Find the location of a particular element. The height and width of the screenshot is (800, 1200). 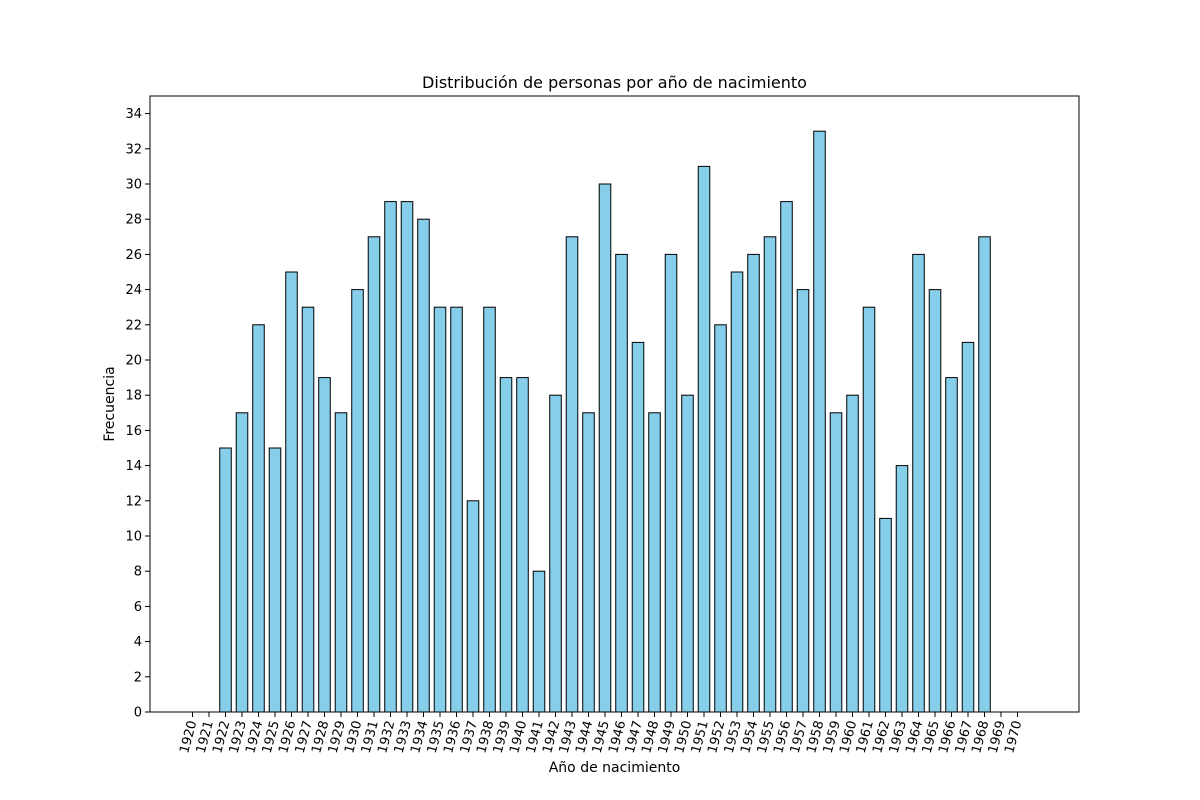

bar-1949 is located at coordinates (671, 483).